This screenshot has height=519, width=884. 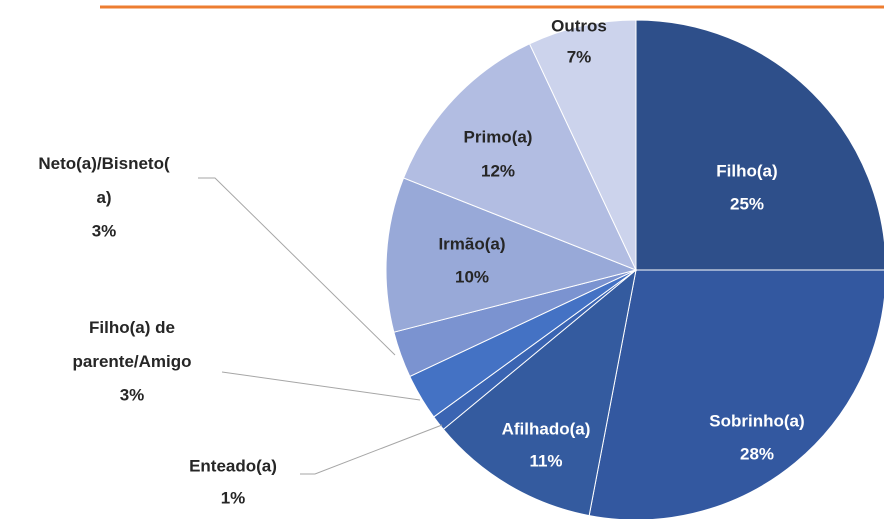 What do you see at coordinates (757, 453) in the screenshot?
I see `slice-value-label: 28%` at bounding box center [757, 453].